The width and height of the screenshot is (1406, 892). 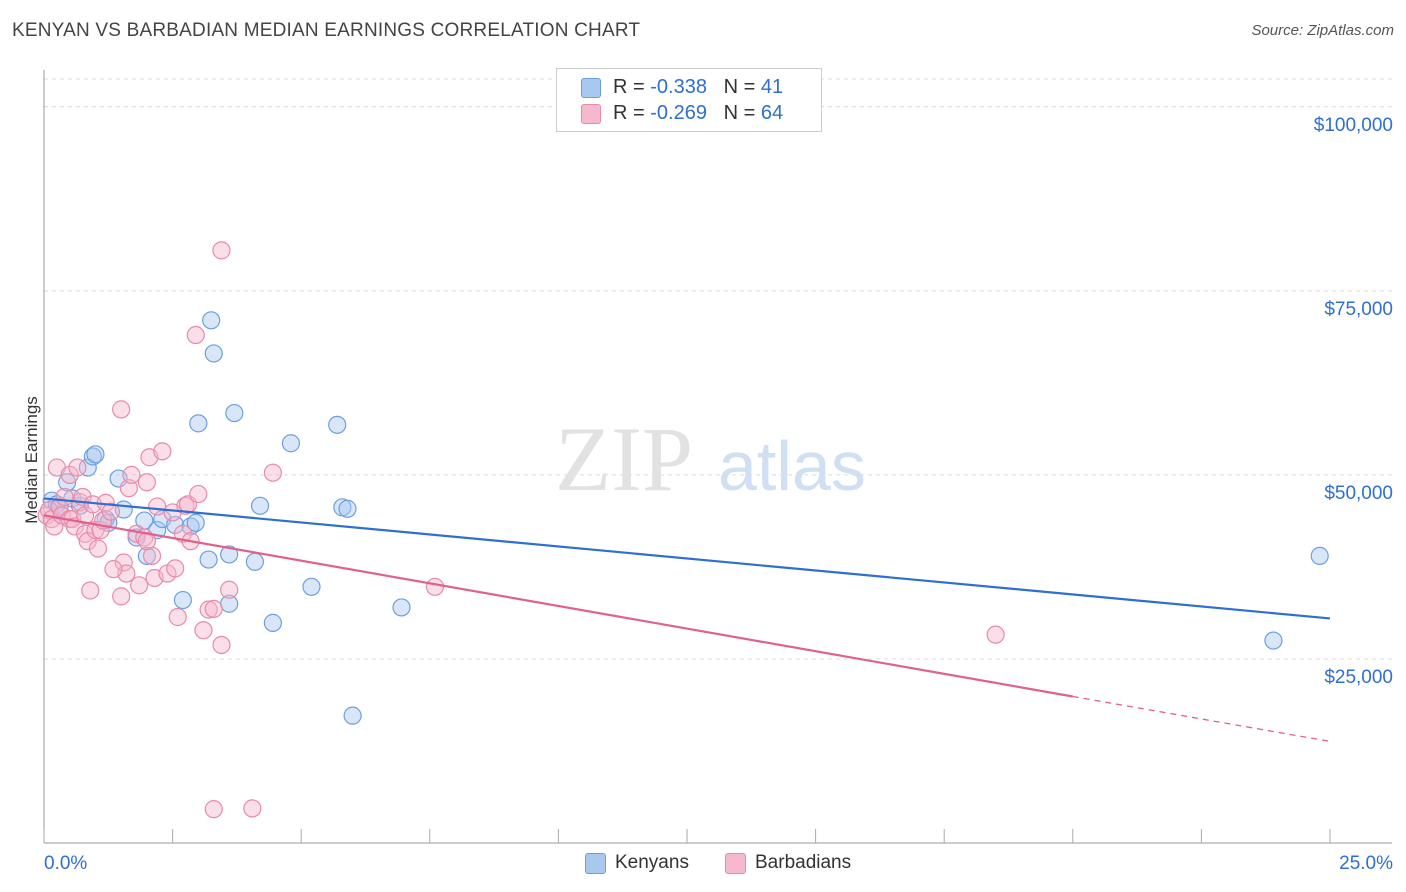 I want to click on y-tick-label-2: $75,000, so click(x=1358, y=309).